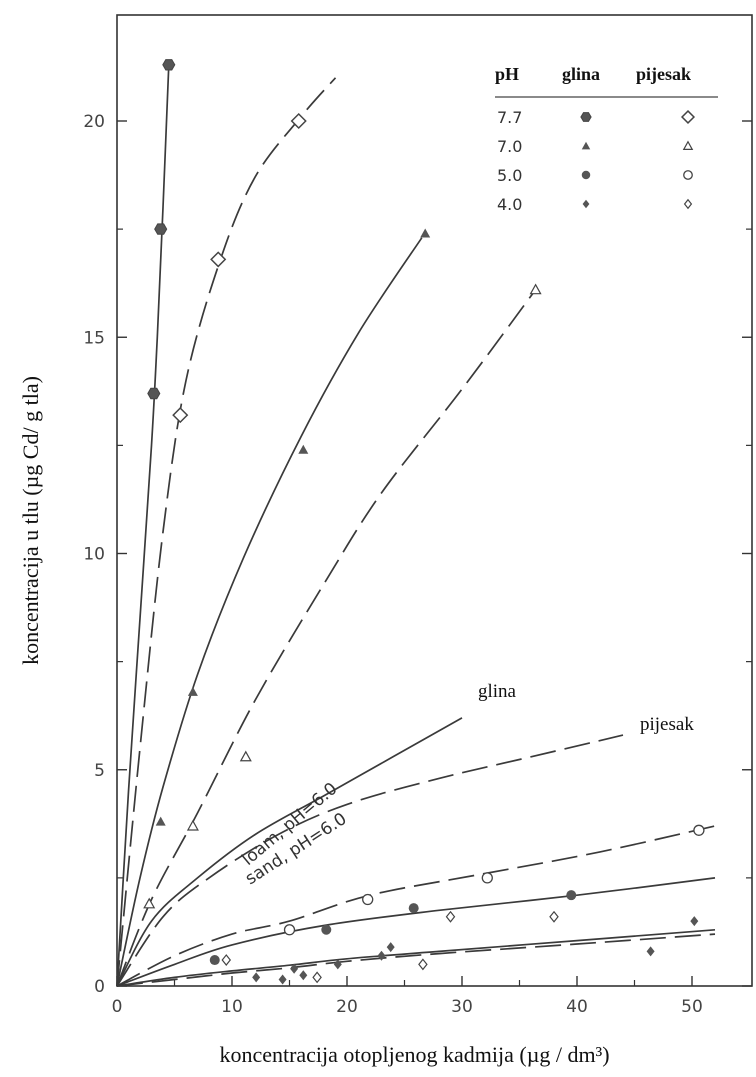 This screenshot has height=1077, width=756. I want to click on legend: pH glina pijesak 7.7 7.0 5.0 4.0, so click(606, 139).